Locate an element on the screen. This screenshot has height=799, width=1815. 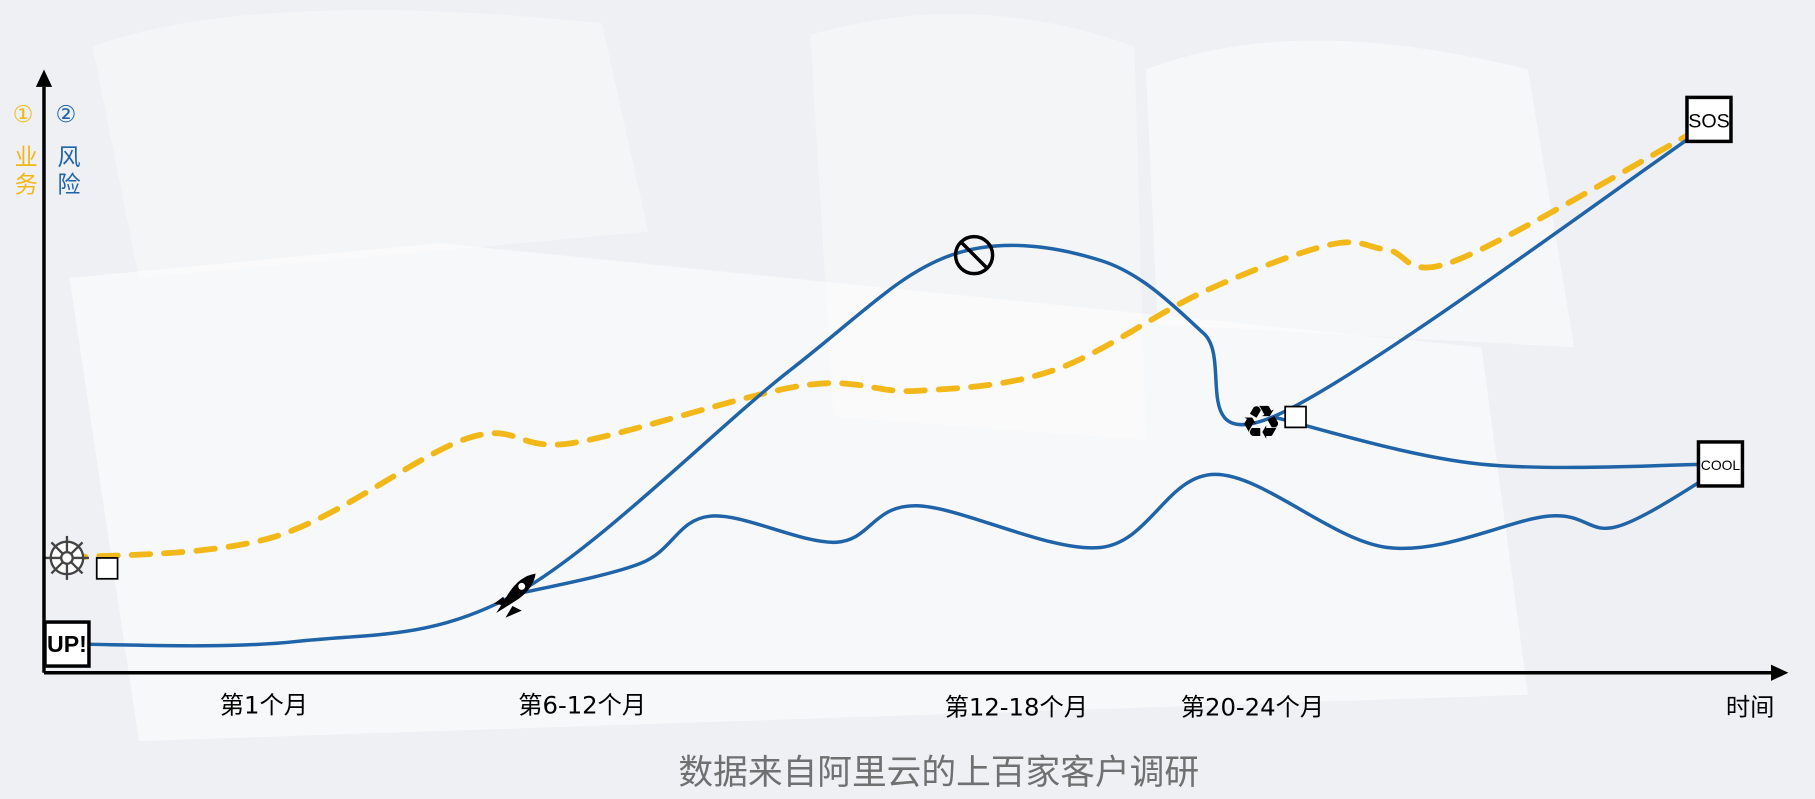
svg-text: SOS is located at coordinates (1709, 122).